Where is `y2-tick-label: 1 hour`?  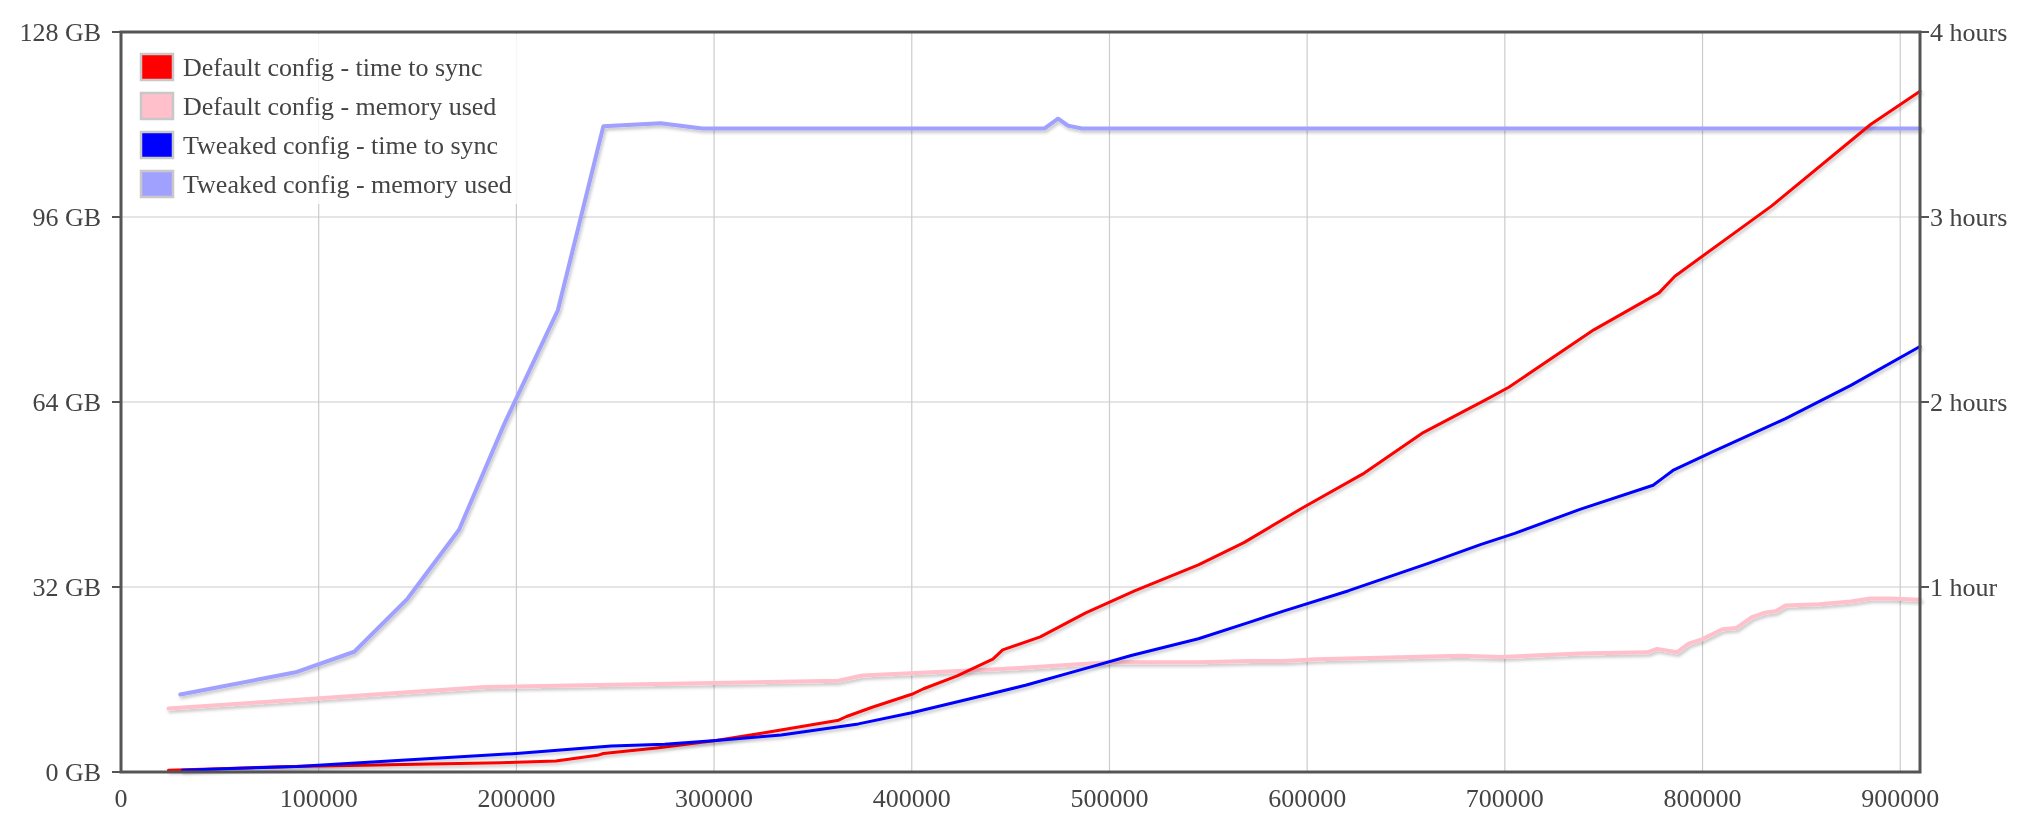 y2-tick-label: 1 hour is located at coordinates (1964, 587).